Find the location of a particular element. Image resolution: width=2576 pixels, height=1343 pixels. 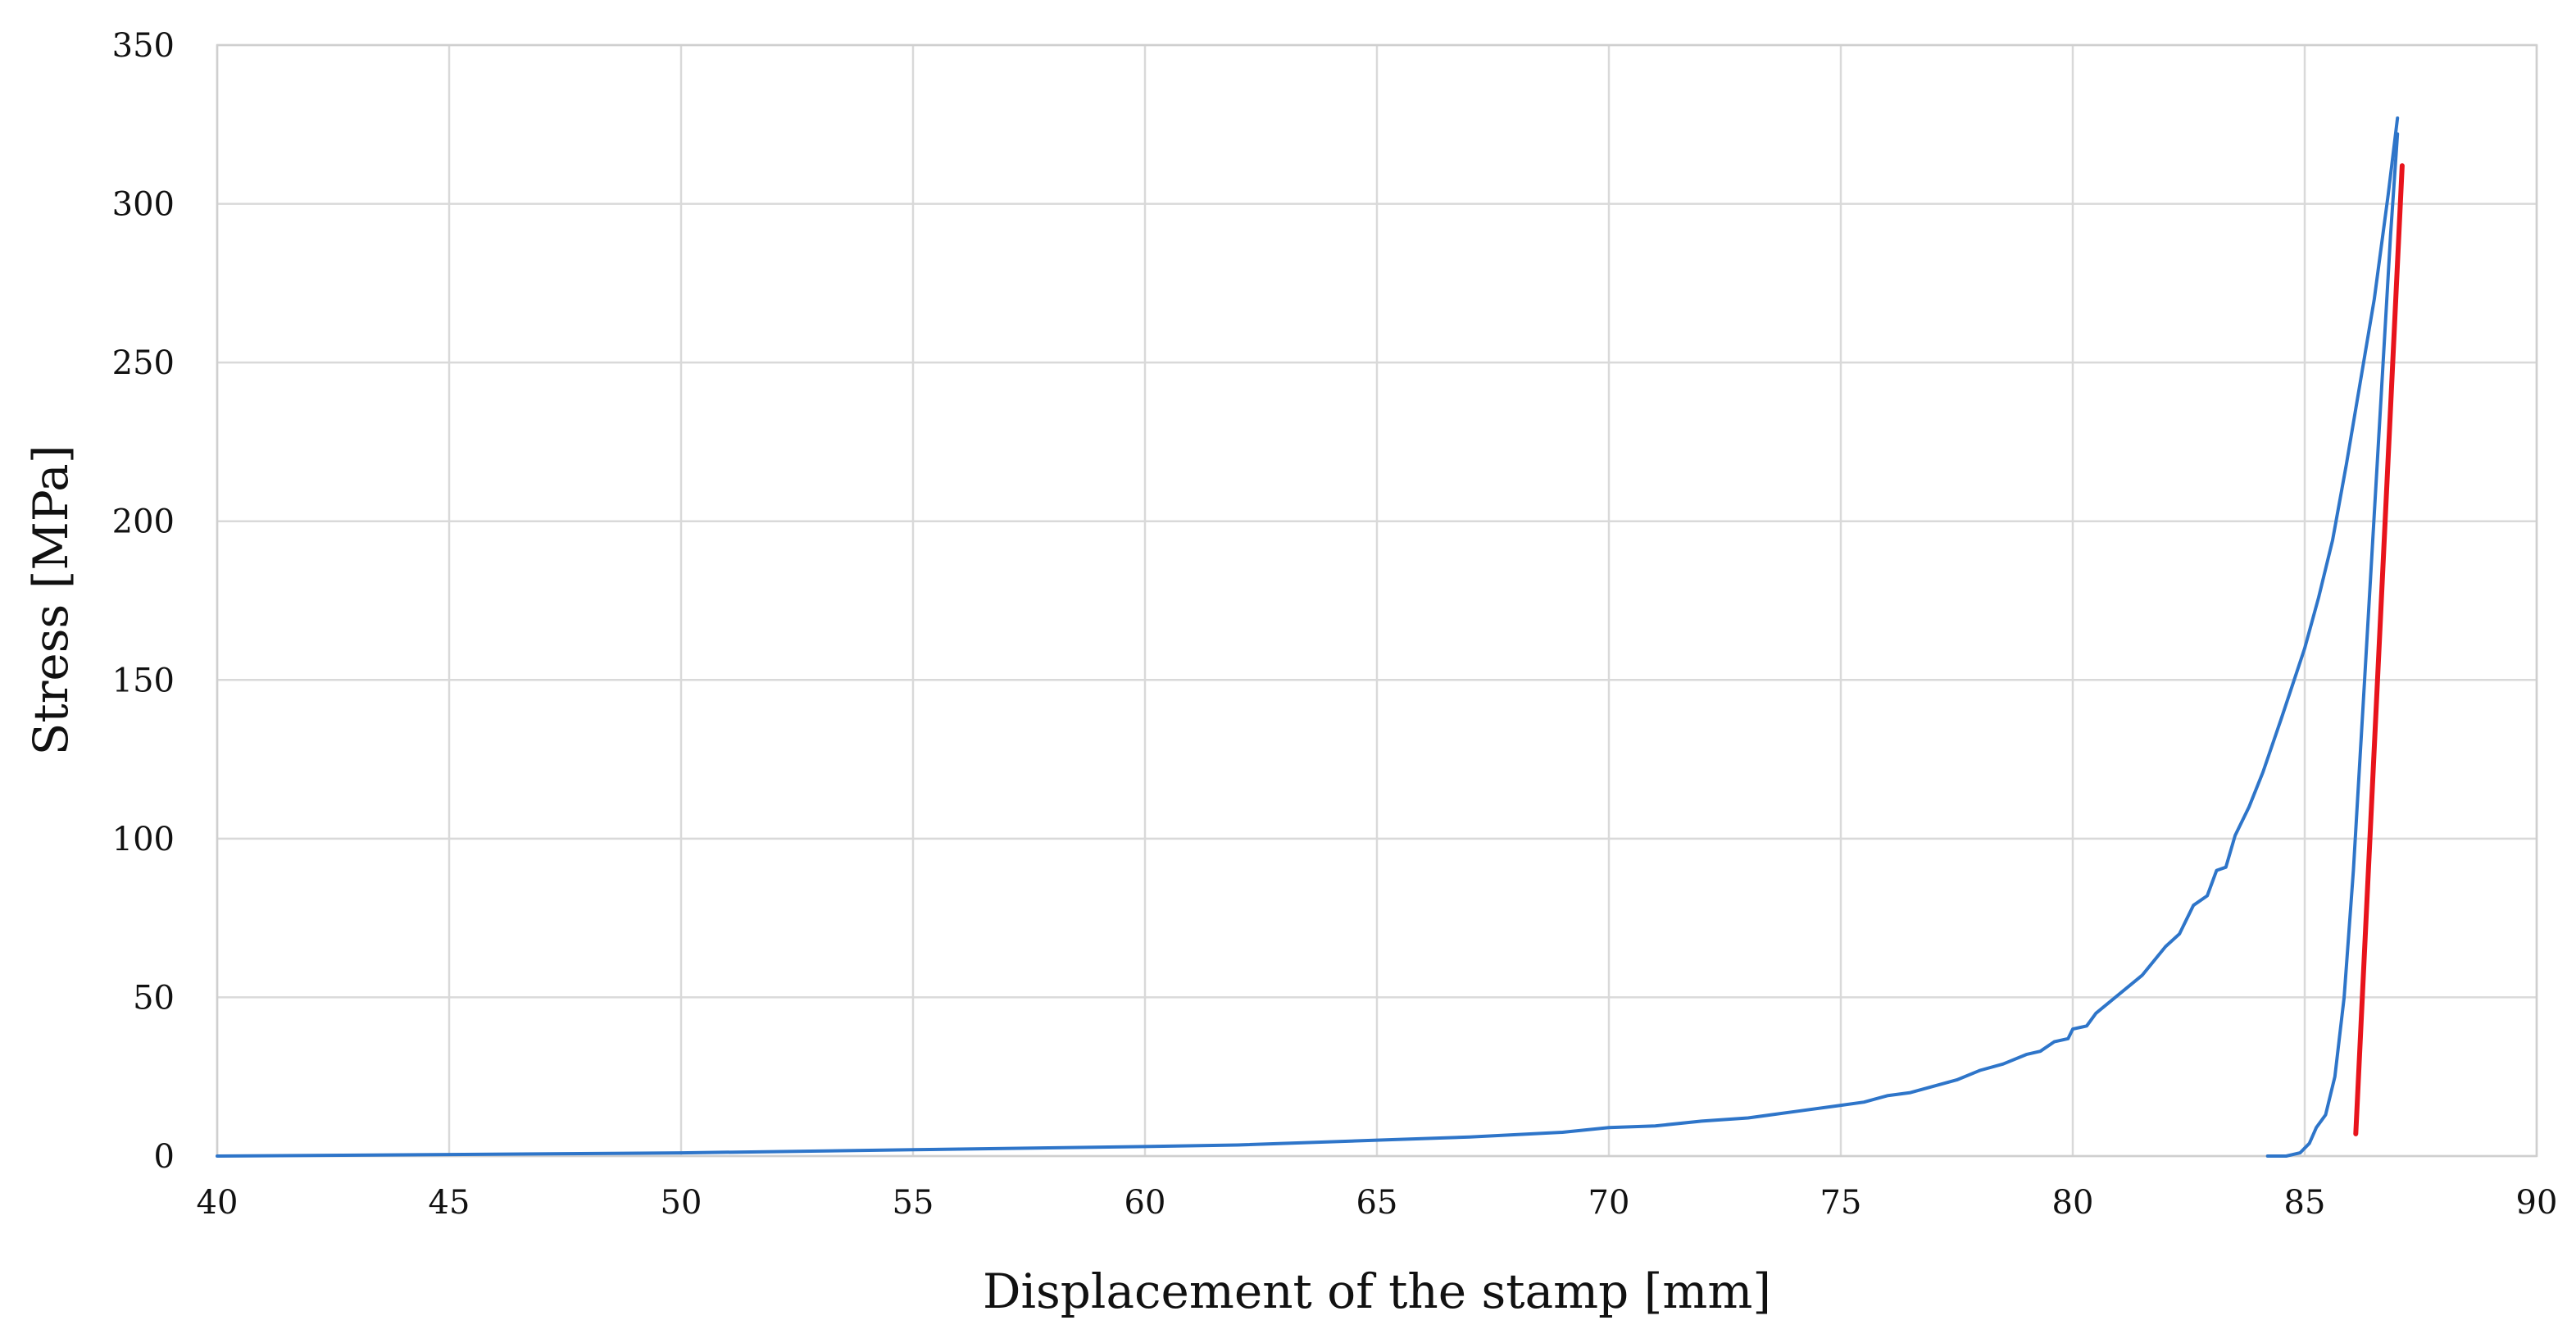

x-tick-label: 75 is located at coordinates (1841, 1203).